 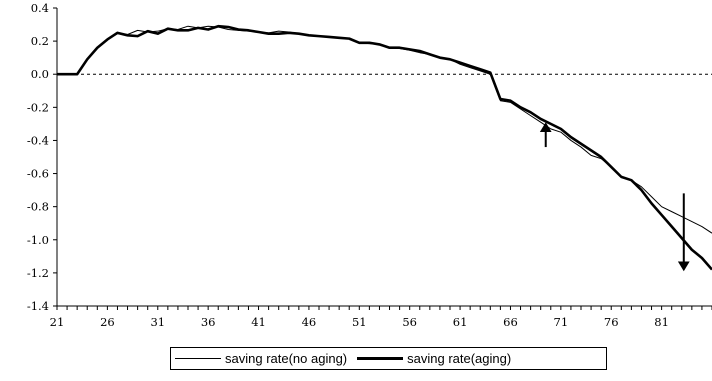 What do you see at coordinates (40, 74) in the screenshot?
I see `y-tick-label: 0.0` at bounding box center [40, 74].